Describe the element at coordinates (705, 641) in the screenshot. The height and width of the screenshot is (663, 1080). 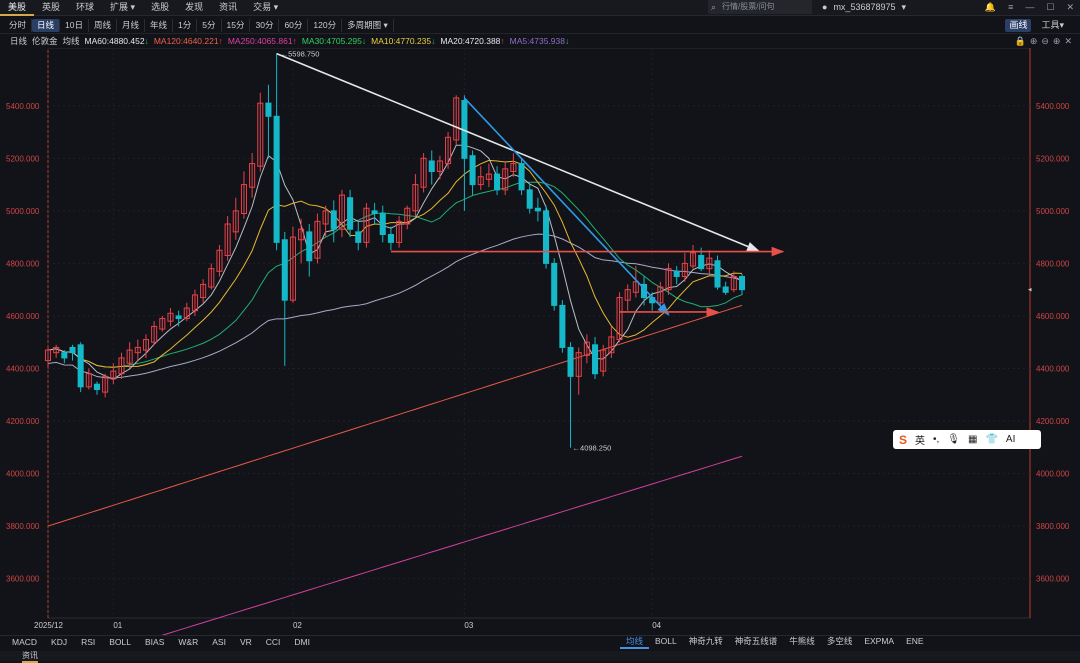
I see `overlay-tab-2: 神奇九转` at that location.